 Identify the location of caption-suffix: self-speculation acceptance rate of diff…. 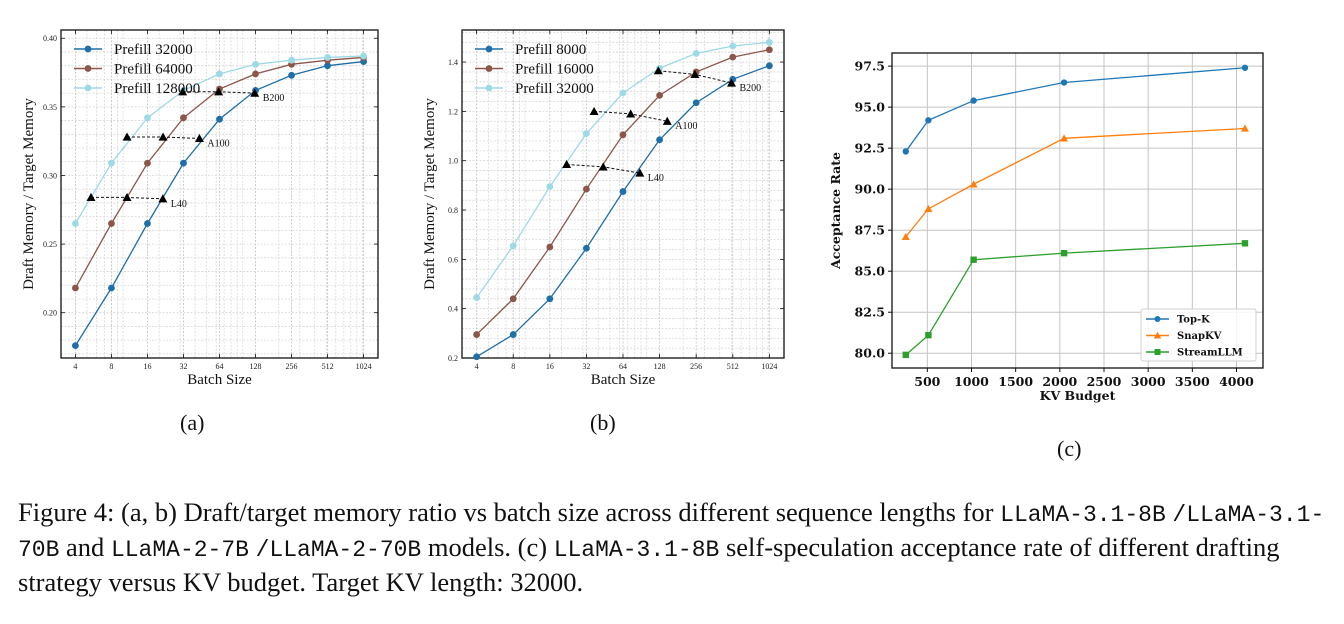
(649, 564).